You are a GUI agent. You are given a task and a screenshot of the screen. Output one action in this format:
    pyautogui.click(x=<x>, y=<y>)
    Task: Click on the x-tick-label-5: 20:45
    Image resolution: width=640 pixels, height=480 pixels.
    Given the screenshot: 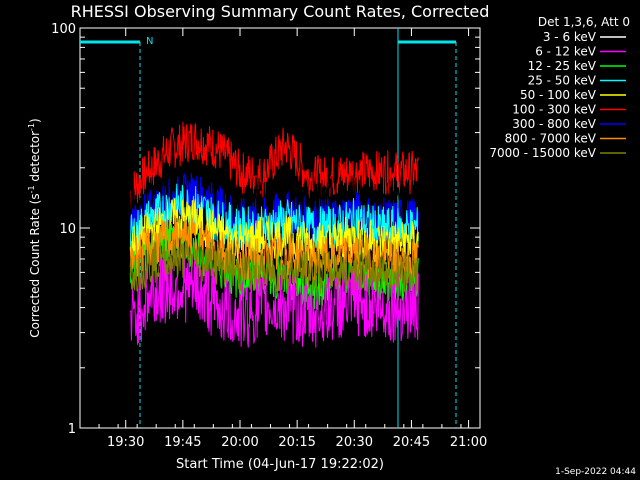 What is the action you would take?
    pyautogui.click(x=411, y=442)
    